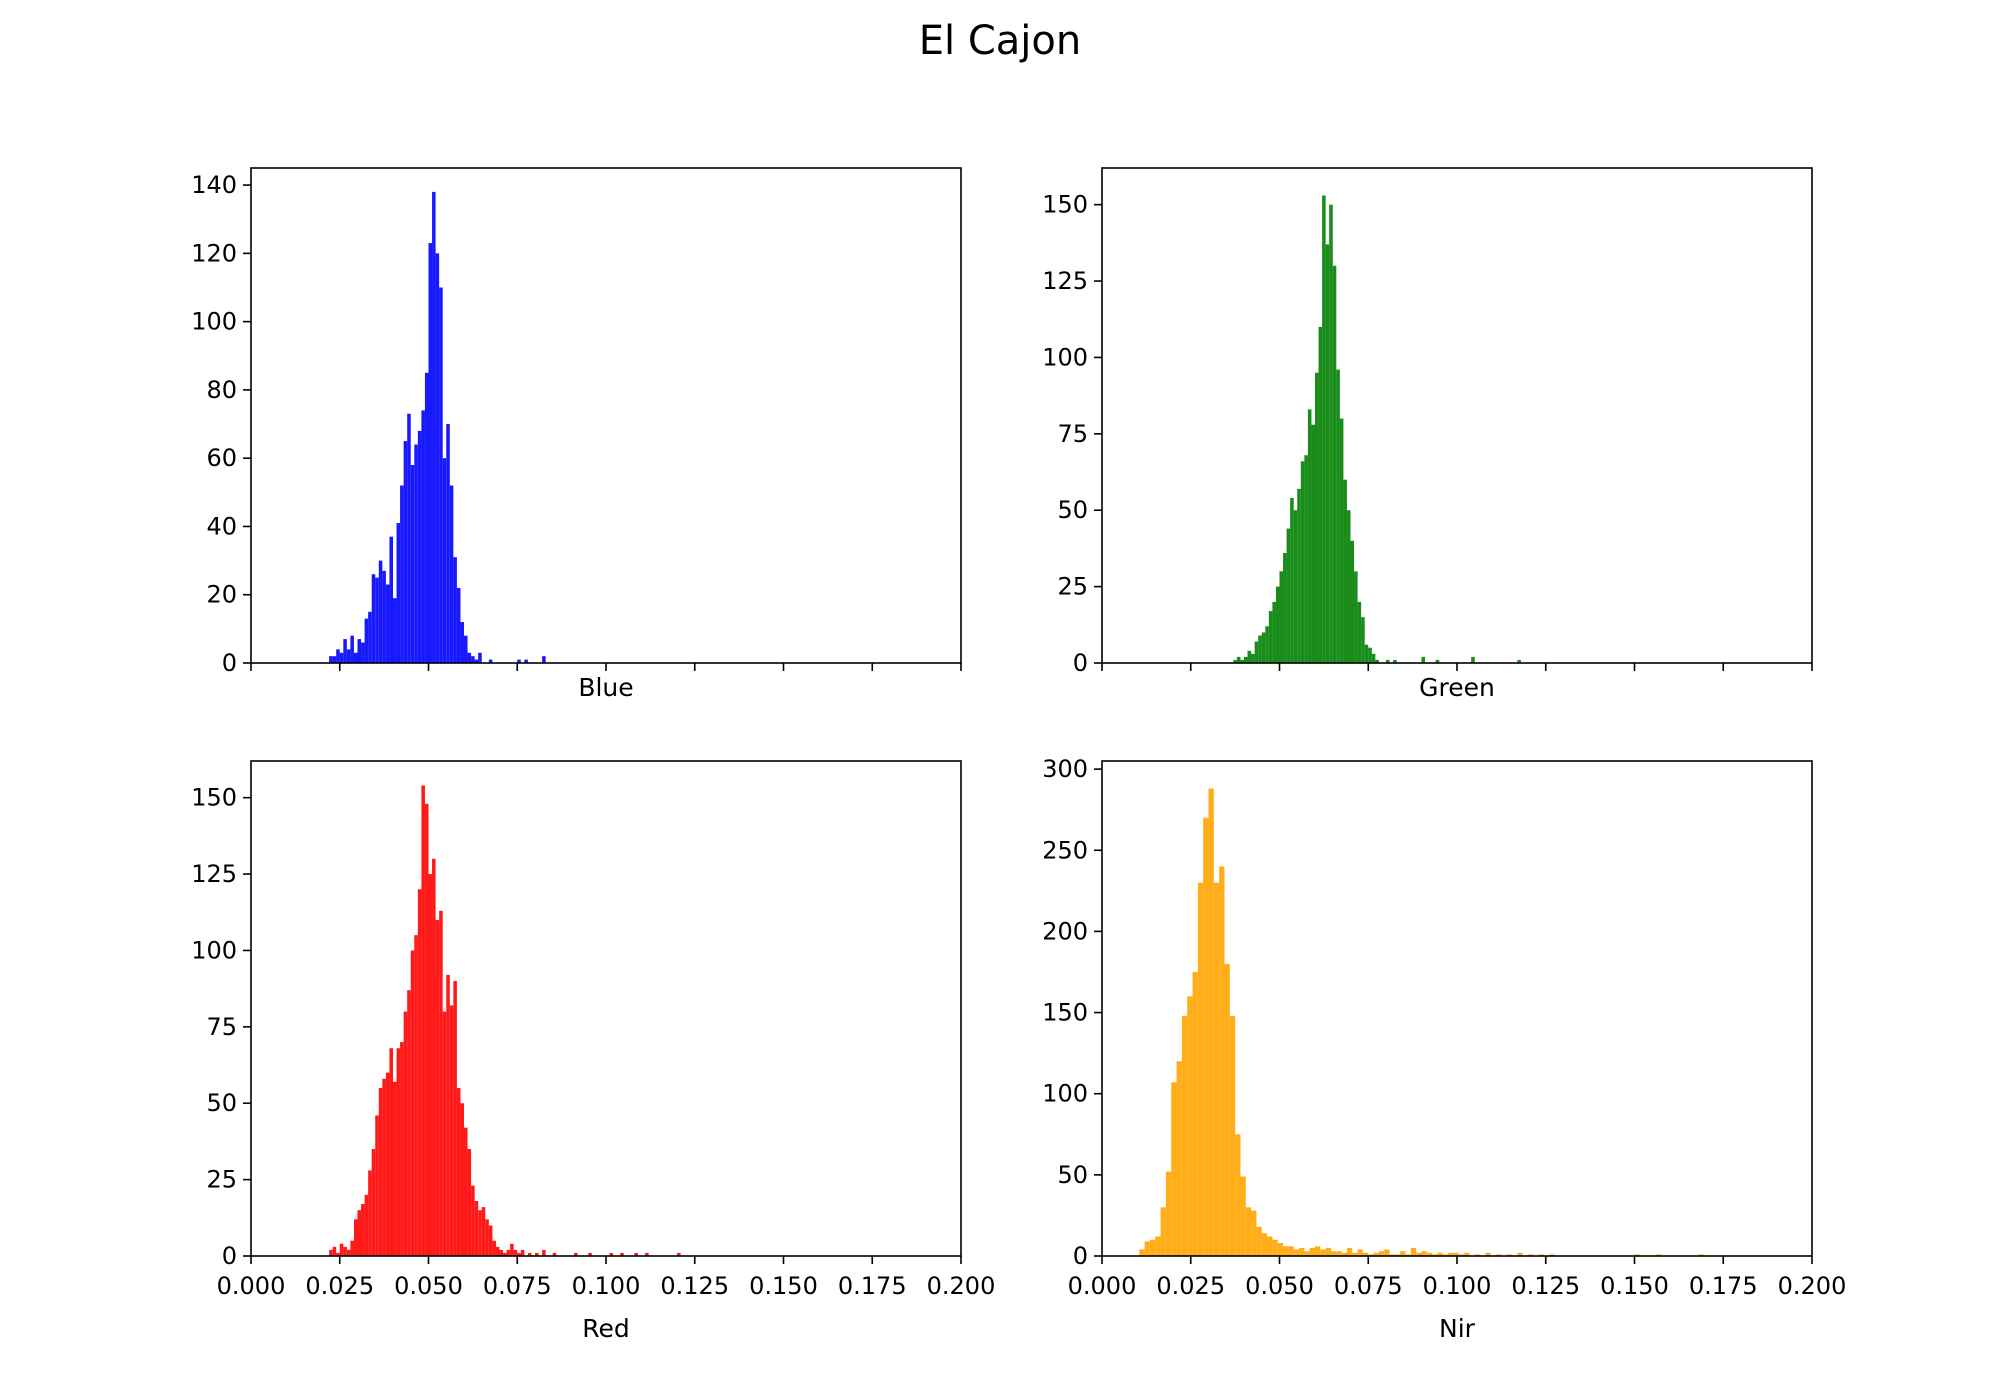  Describe the element at coordinates (214, 185) in the screenshot. I see `y-tick-label: 140` at that location.